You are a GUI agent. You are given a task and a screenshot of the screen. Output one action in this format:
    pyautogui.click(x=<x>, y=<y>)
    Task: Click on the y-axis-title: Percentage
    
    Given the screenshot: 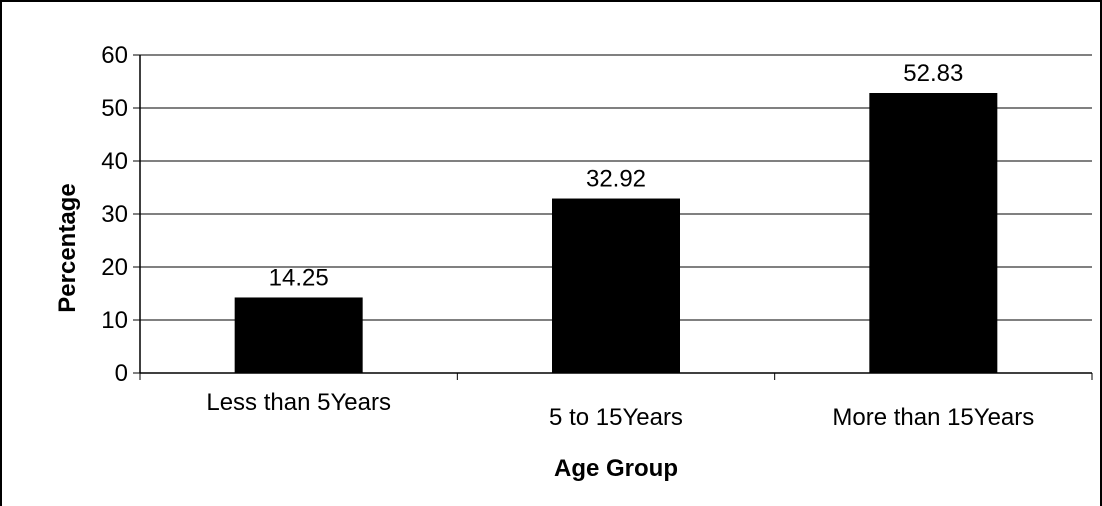 What is the action you would take?
    pyautogui.click(x=67, y=247)
    